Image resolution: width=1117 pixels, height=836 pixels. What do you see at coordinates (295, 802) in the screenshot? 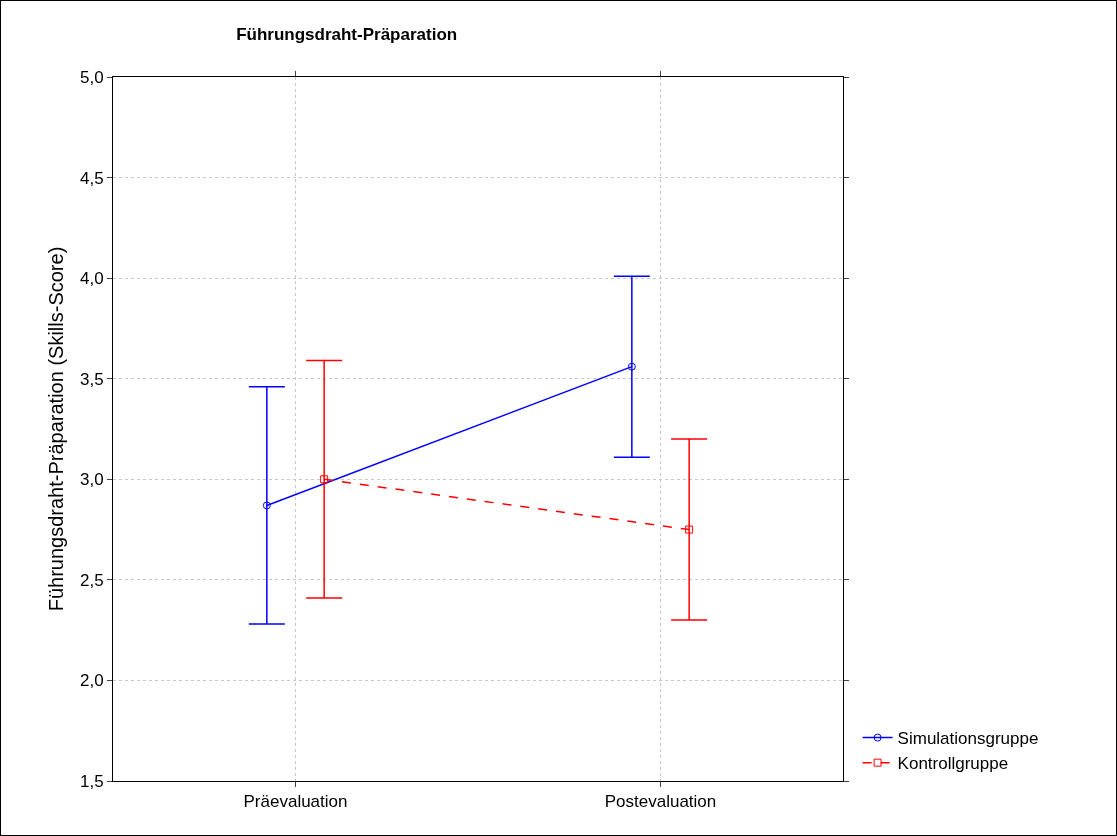
I see `x-tick-label: Präevaluation` at bounding box center [295, 802].